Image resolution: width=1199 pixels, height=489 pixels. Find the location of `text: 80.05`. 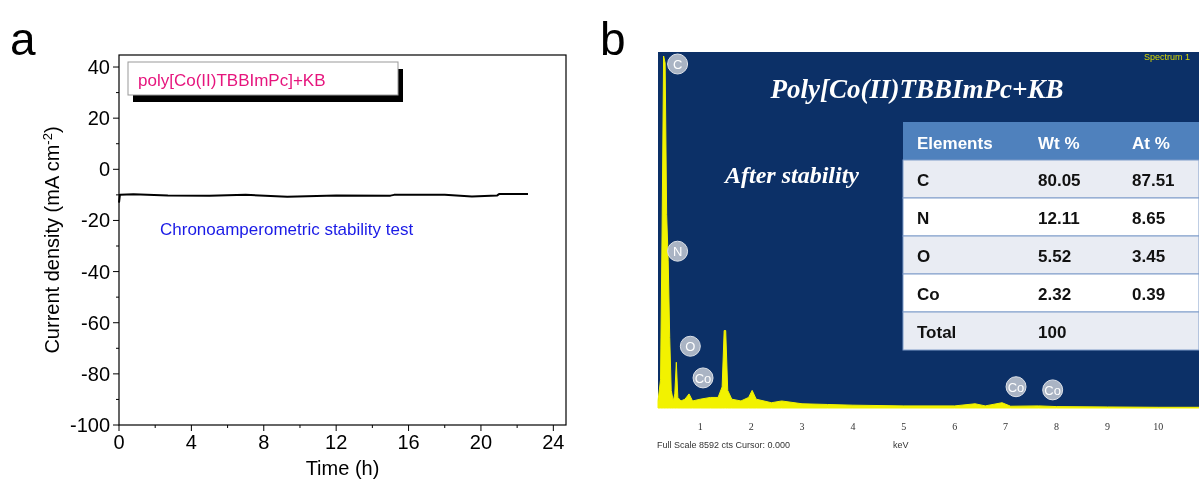

text: 80.05 is located at coordinates (1059, 180).